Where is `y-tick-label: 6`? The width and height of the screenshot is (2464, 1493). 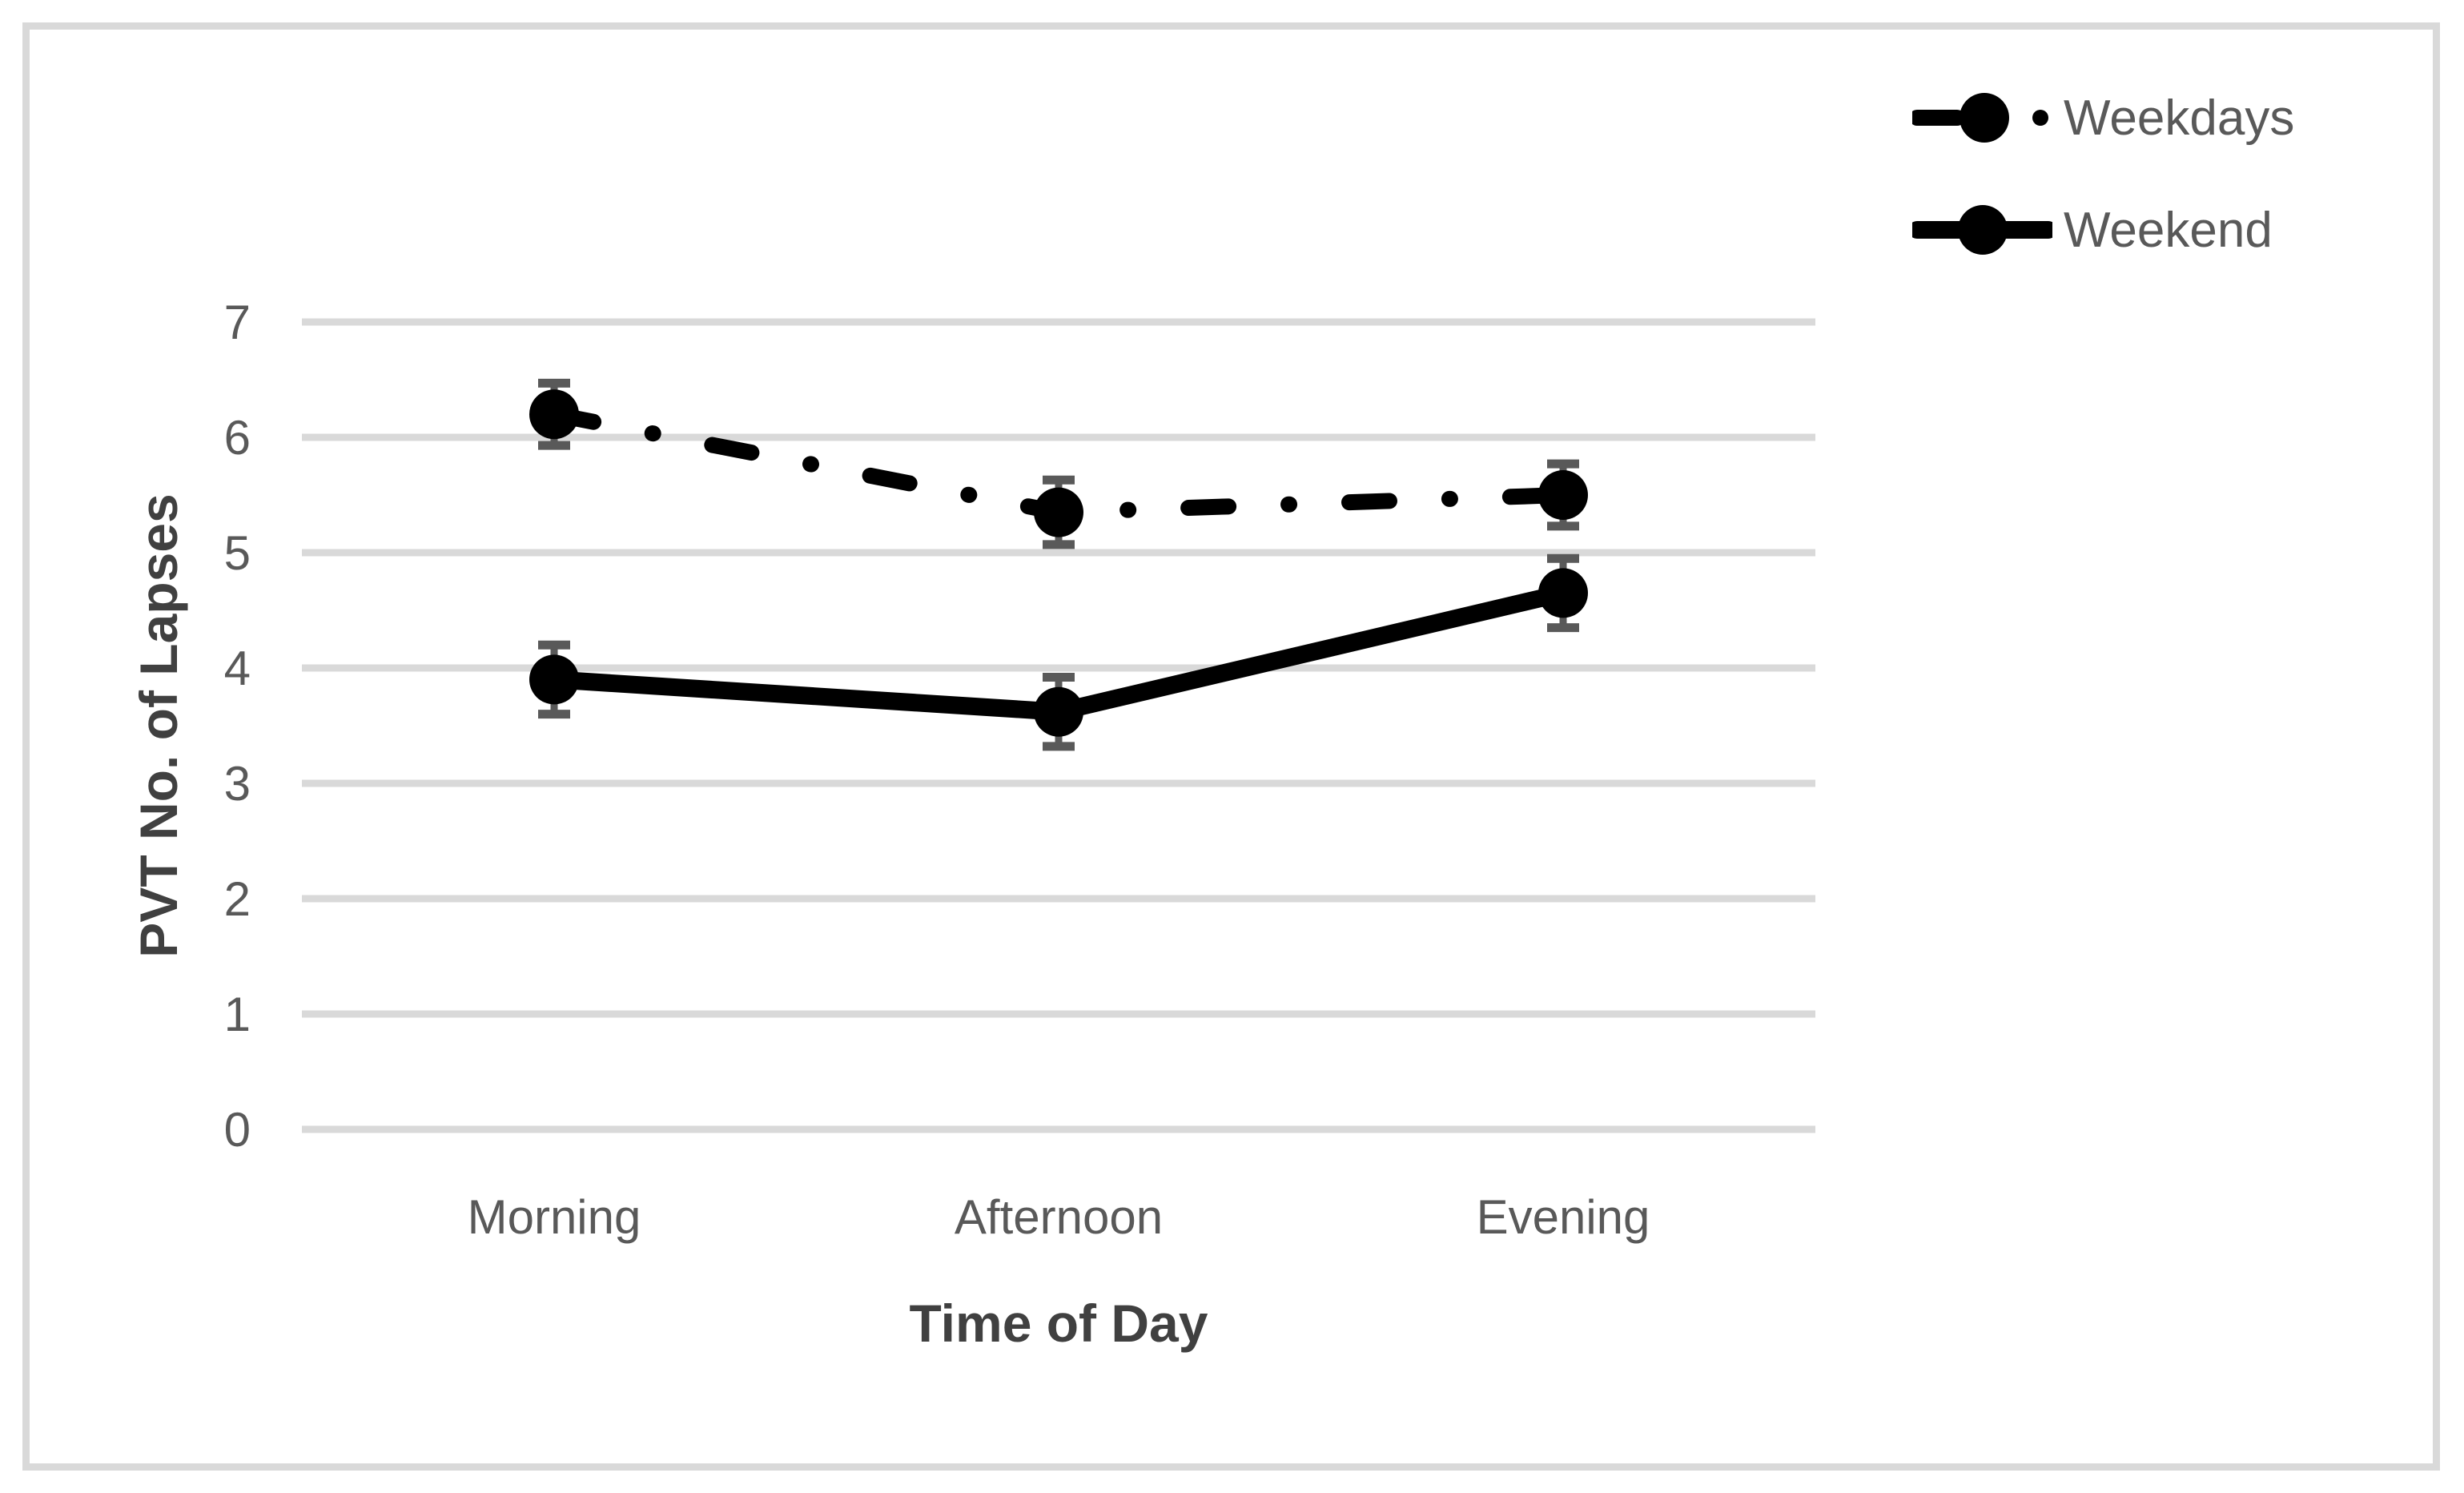
y-tick-label: 6 is located at coordinates (237, 438).